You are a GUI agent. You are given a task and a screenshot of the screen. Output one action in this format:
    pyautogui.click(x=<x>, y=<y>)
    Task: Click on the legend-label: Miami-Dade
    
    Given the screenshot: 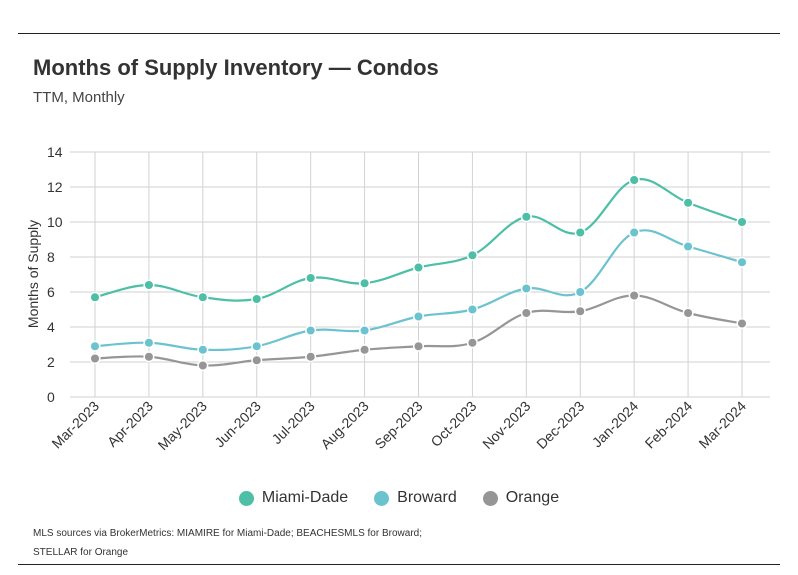 What is the action you would take?
    pyautogui.click(x=305, y=497)
    